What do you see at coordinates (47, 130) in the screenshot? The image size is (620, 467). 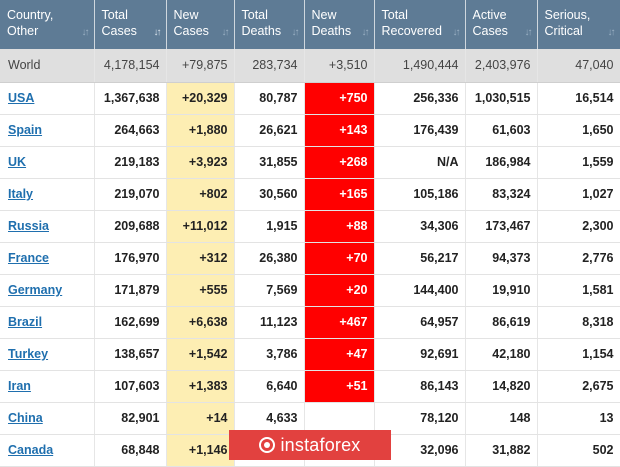 I see `cell-country: Spain` at bounding box center [47, 130].